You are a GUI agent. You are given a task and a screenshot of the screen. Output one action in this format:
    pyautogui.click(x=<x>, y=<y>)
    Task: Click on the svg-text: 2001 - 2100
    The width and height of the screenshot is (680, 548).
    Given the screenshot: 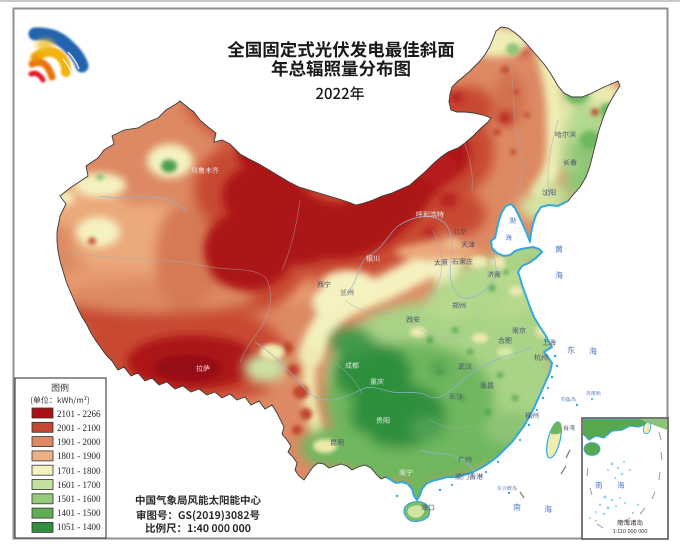 What is the action you would take?
    pyautogui.click(x=79, y=428)
    